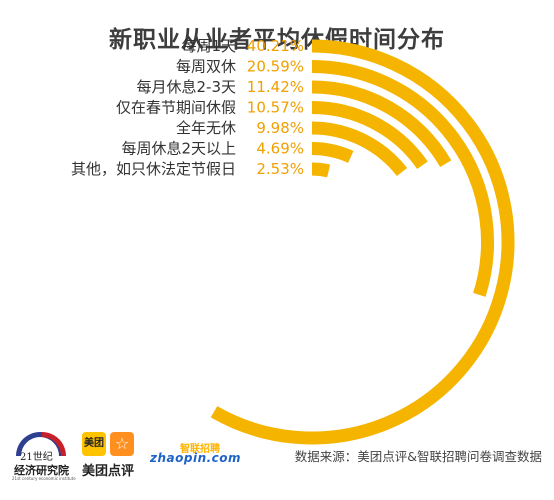  What do you see at coordinates (153, 169) in the screenshot?
I see `category-label: 其他，如只休法定节假日` at bounding box center [153, 169].